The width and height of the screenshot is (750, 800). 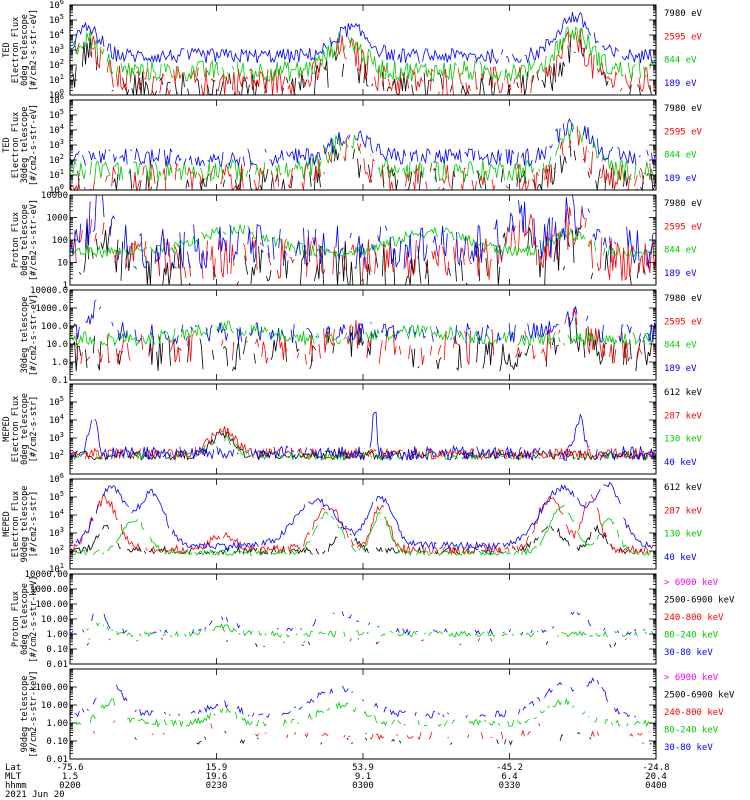 I want to click on y-tick-label: 100.0, so click(x=54, y=327).